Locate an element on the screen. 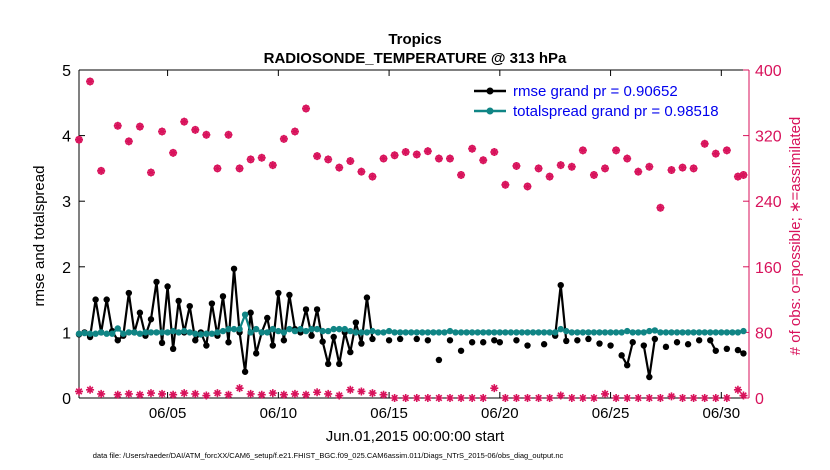 The height and width of the screenshot is (470, 830). y-left-tick-label: 1 is located at coordinates (66, 333).